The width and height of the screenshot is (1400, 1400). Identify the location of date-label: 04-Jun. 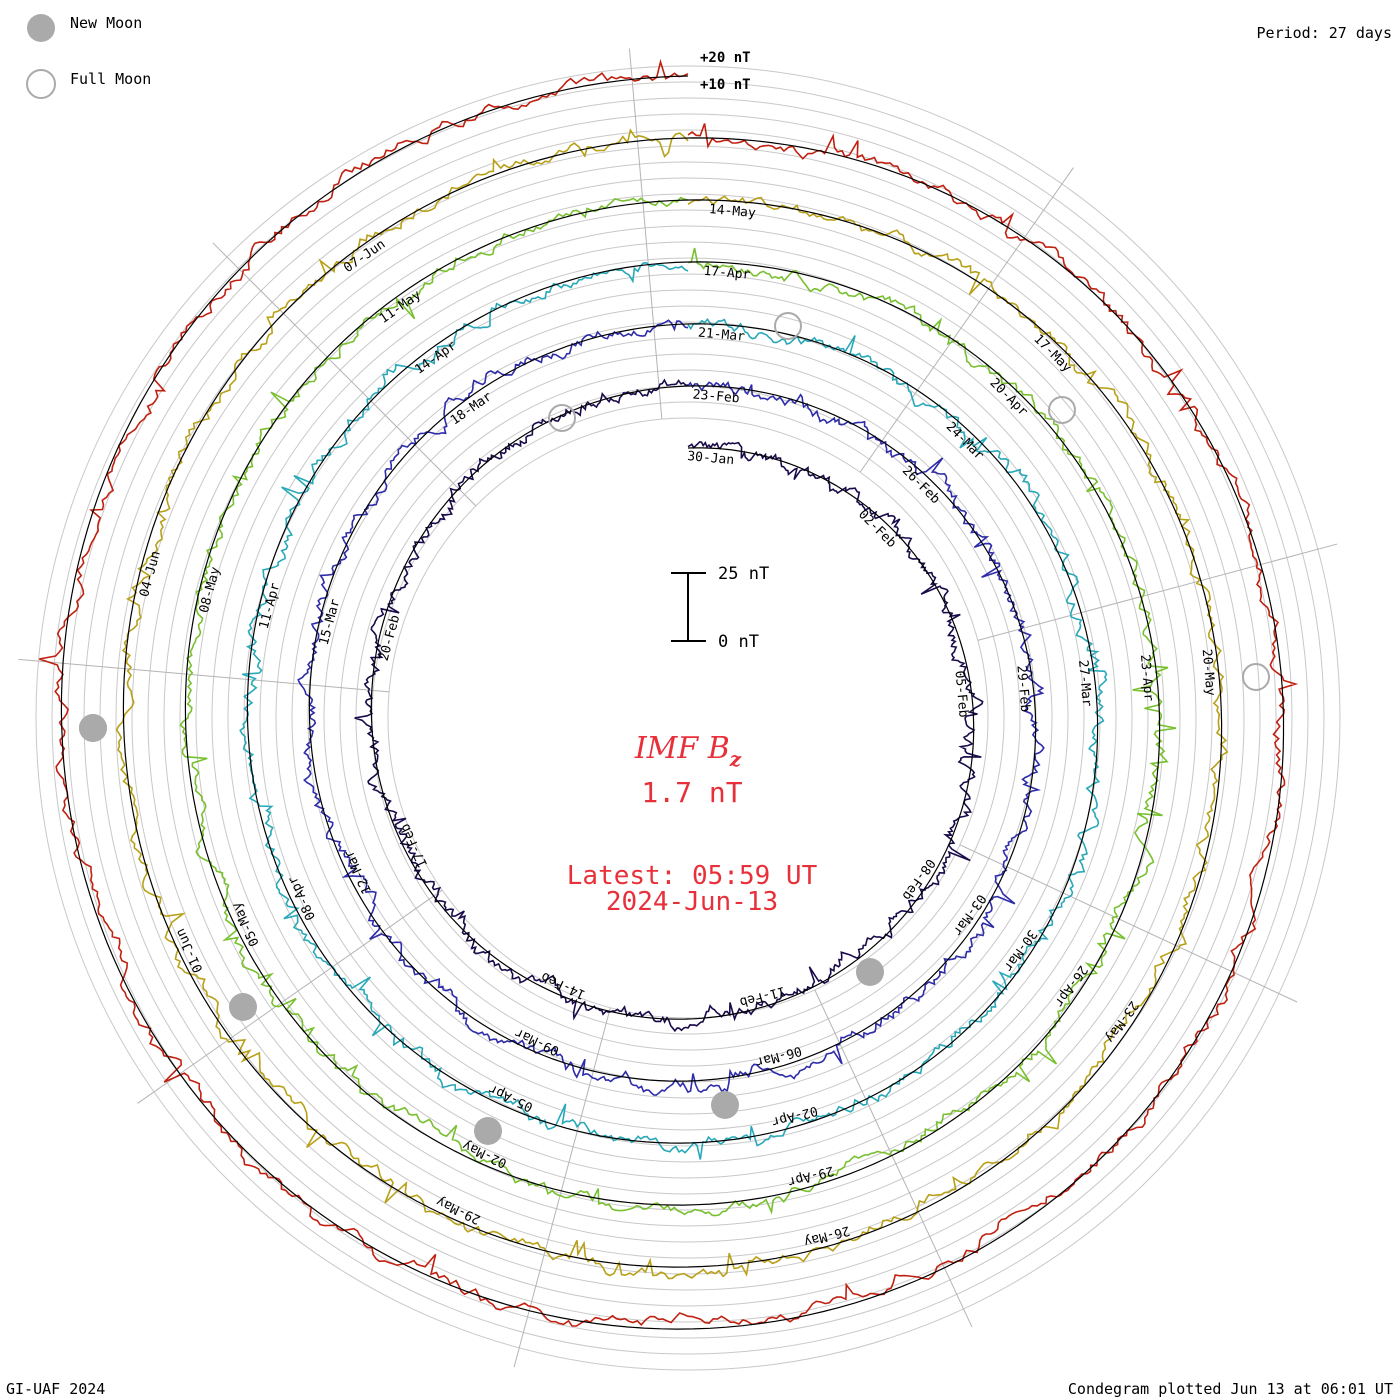
(150, 573).